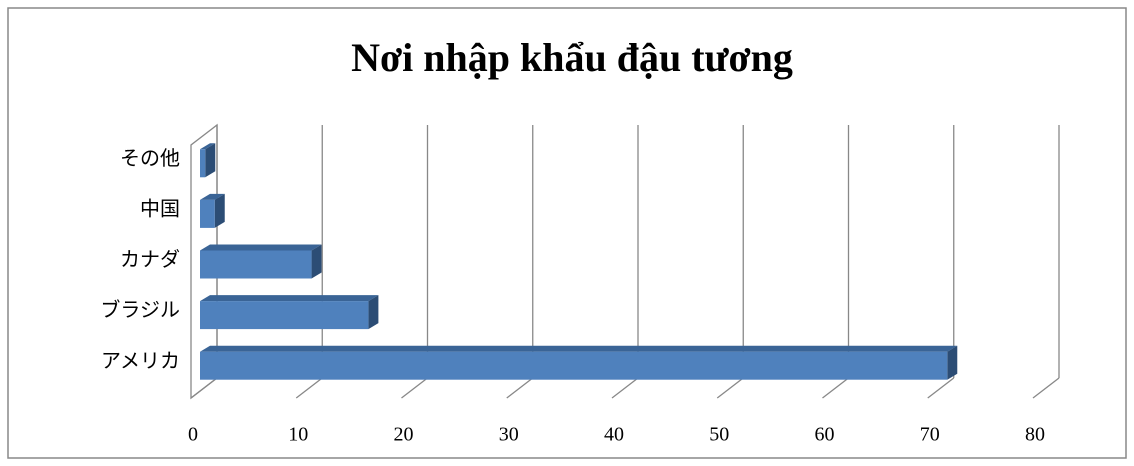 This screenshot has width=1134, height=466. Describe the element at coordinates (160, 208) in the screenshot. I see `y-tick-label: 中国` at that location.